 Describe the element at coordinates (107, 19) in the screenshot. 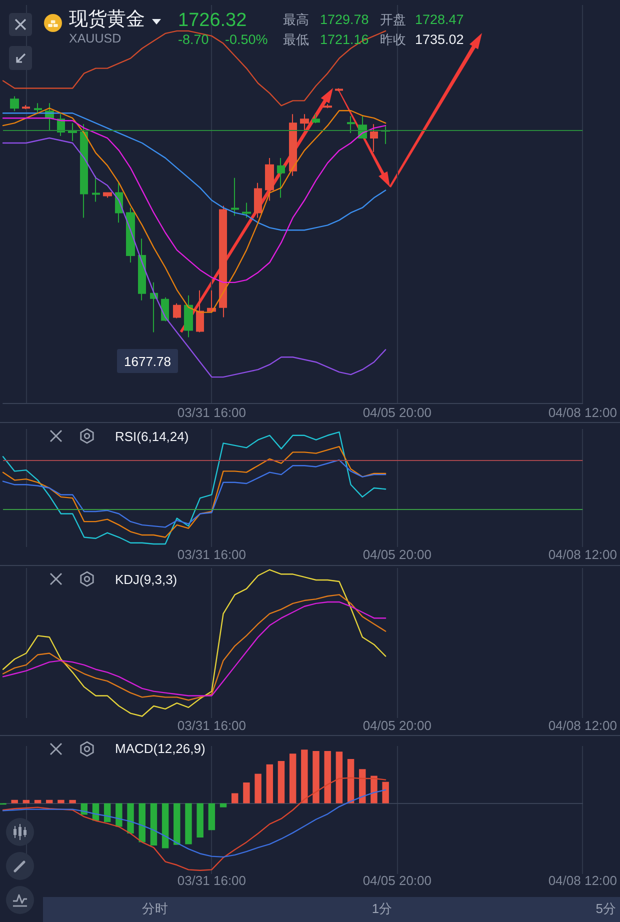

I see `chart-title: 现货黄金` at that location.